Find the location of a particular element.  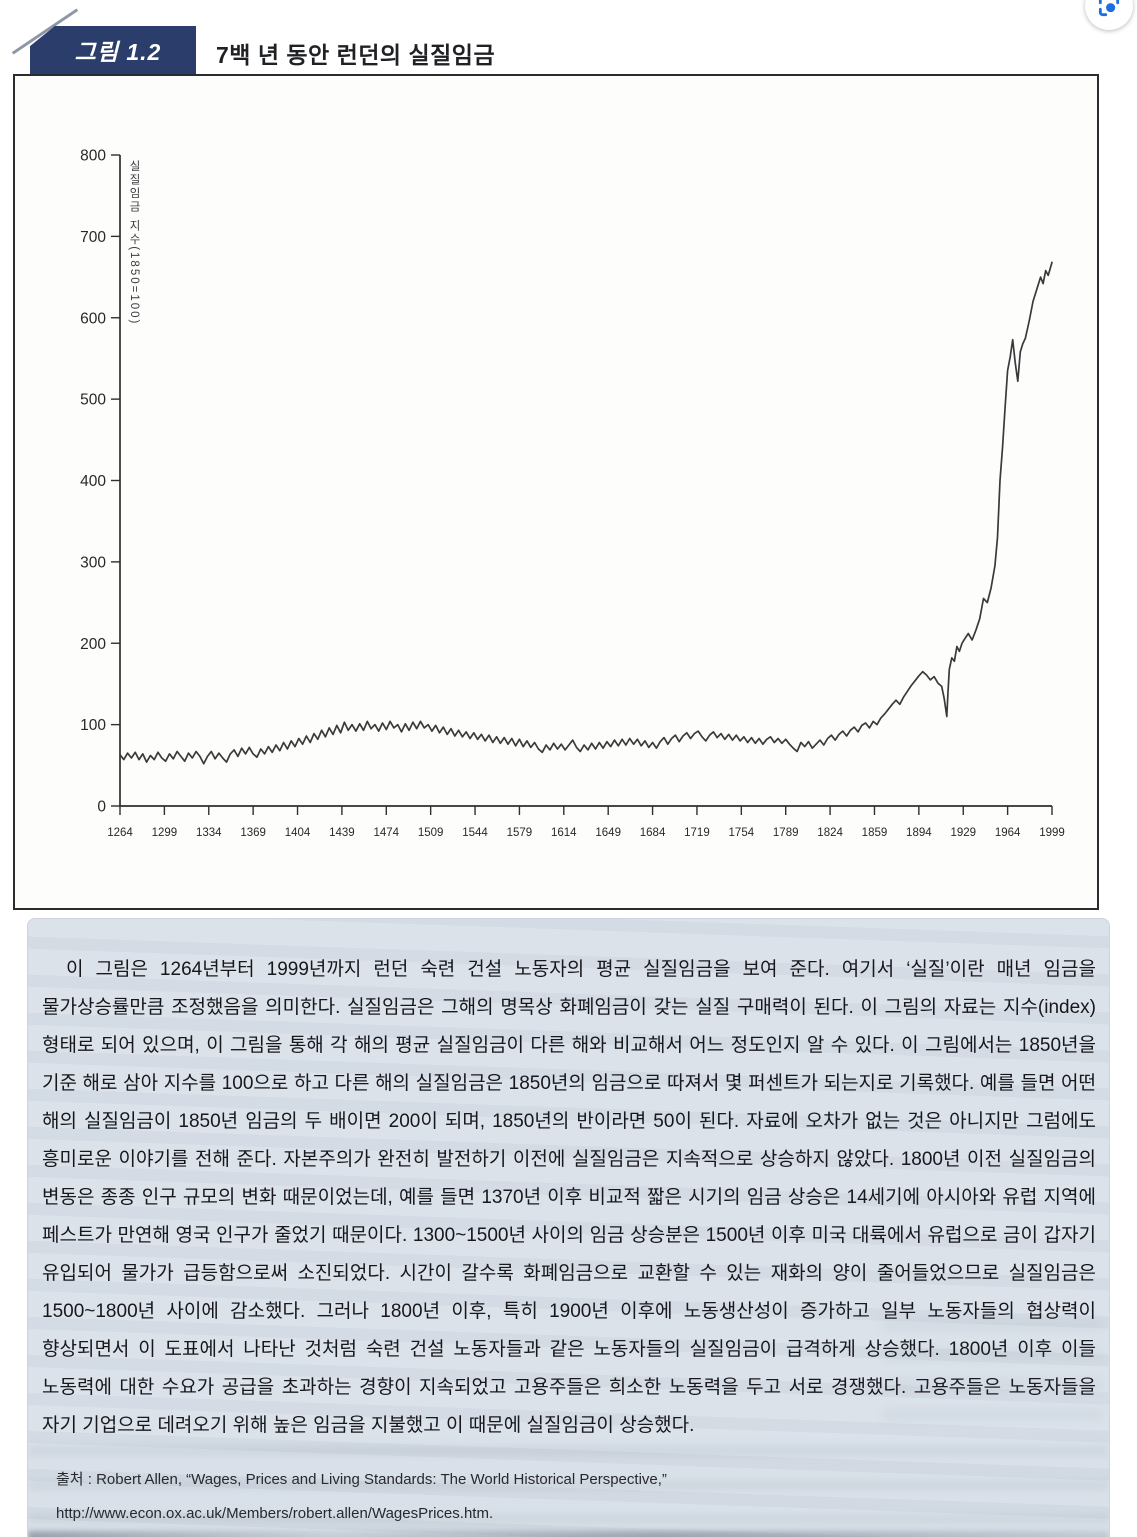

x-tick-label: 1754 is located at coordinates (742, 833).